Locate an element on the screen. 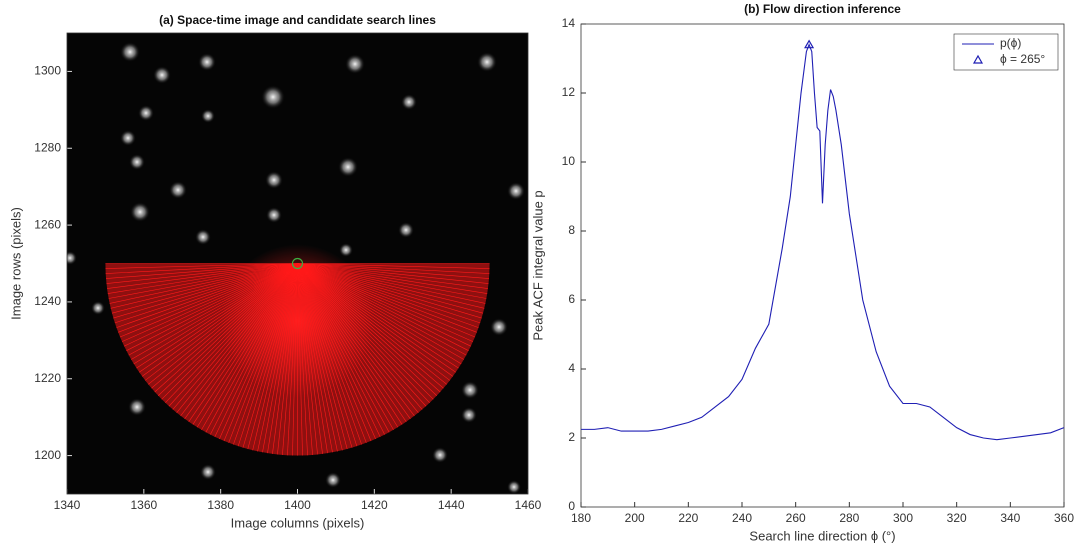 The width and height of the screenshot is (1077, 552). y-tick-label: 0 is located at coordinates (571, 506).